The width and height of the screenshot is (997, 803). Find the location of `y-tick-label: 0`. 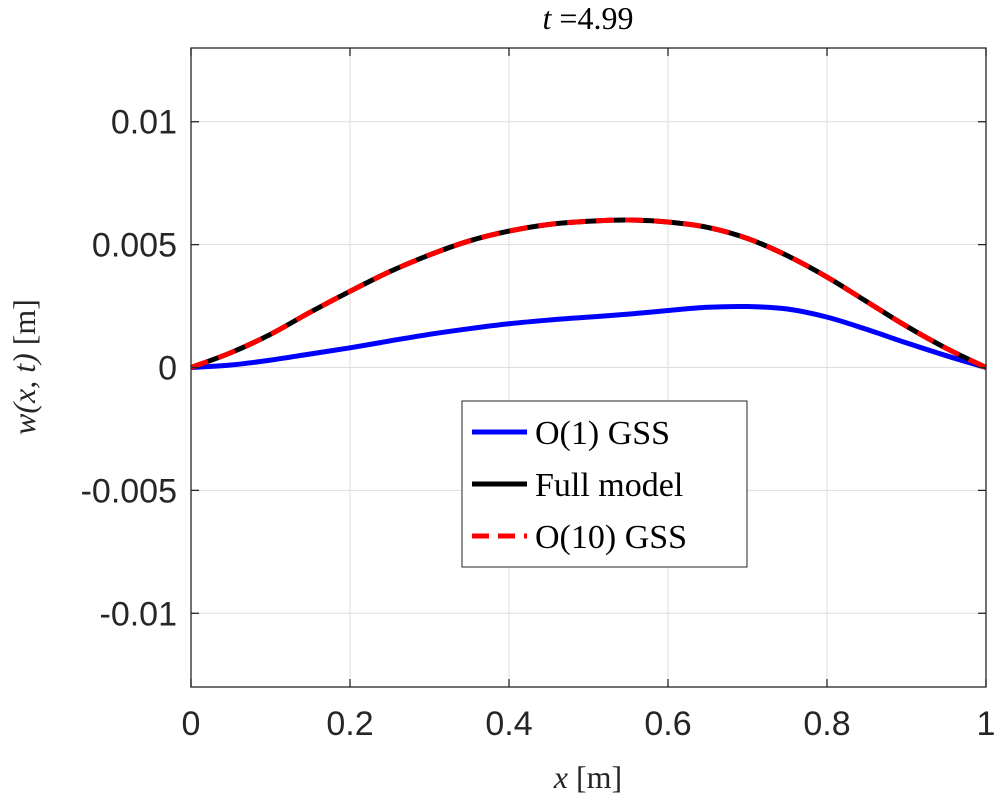

y-tick-label: 0 is located at coordinates (167, 369).